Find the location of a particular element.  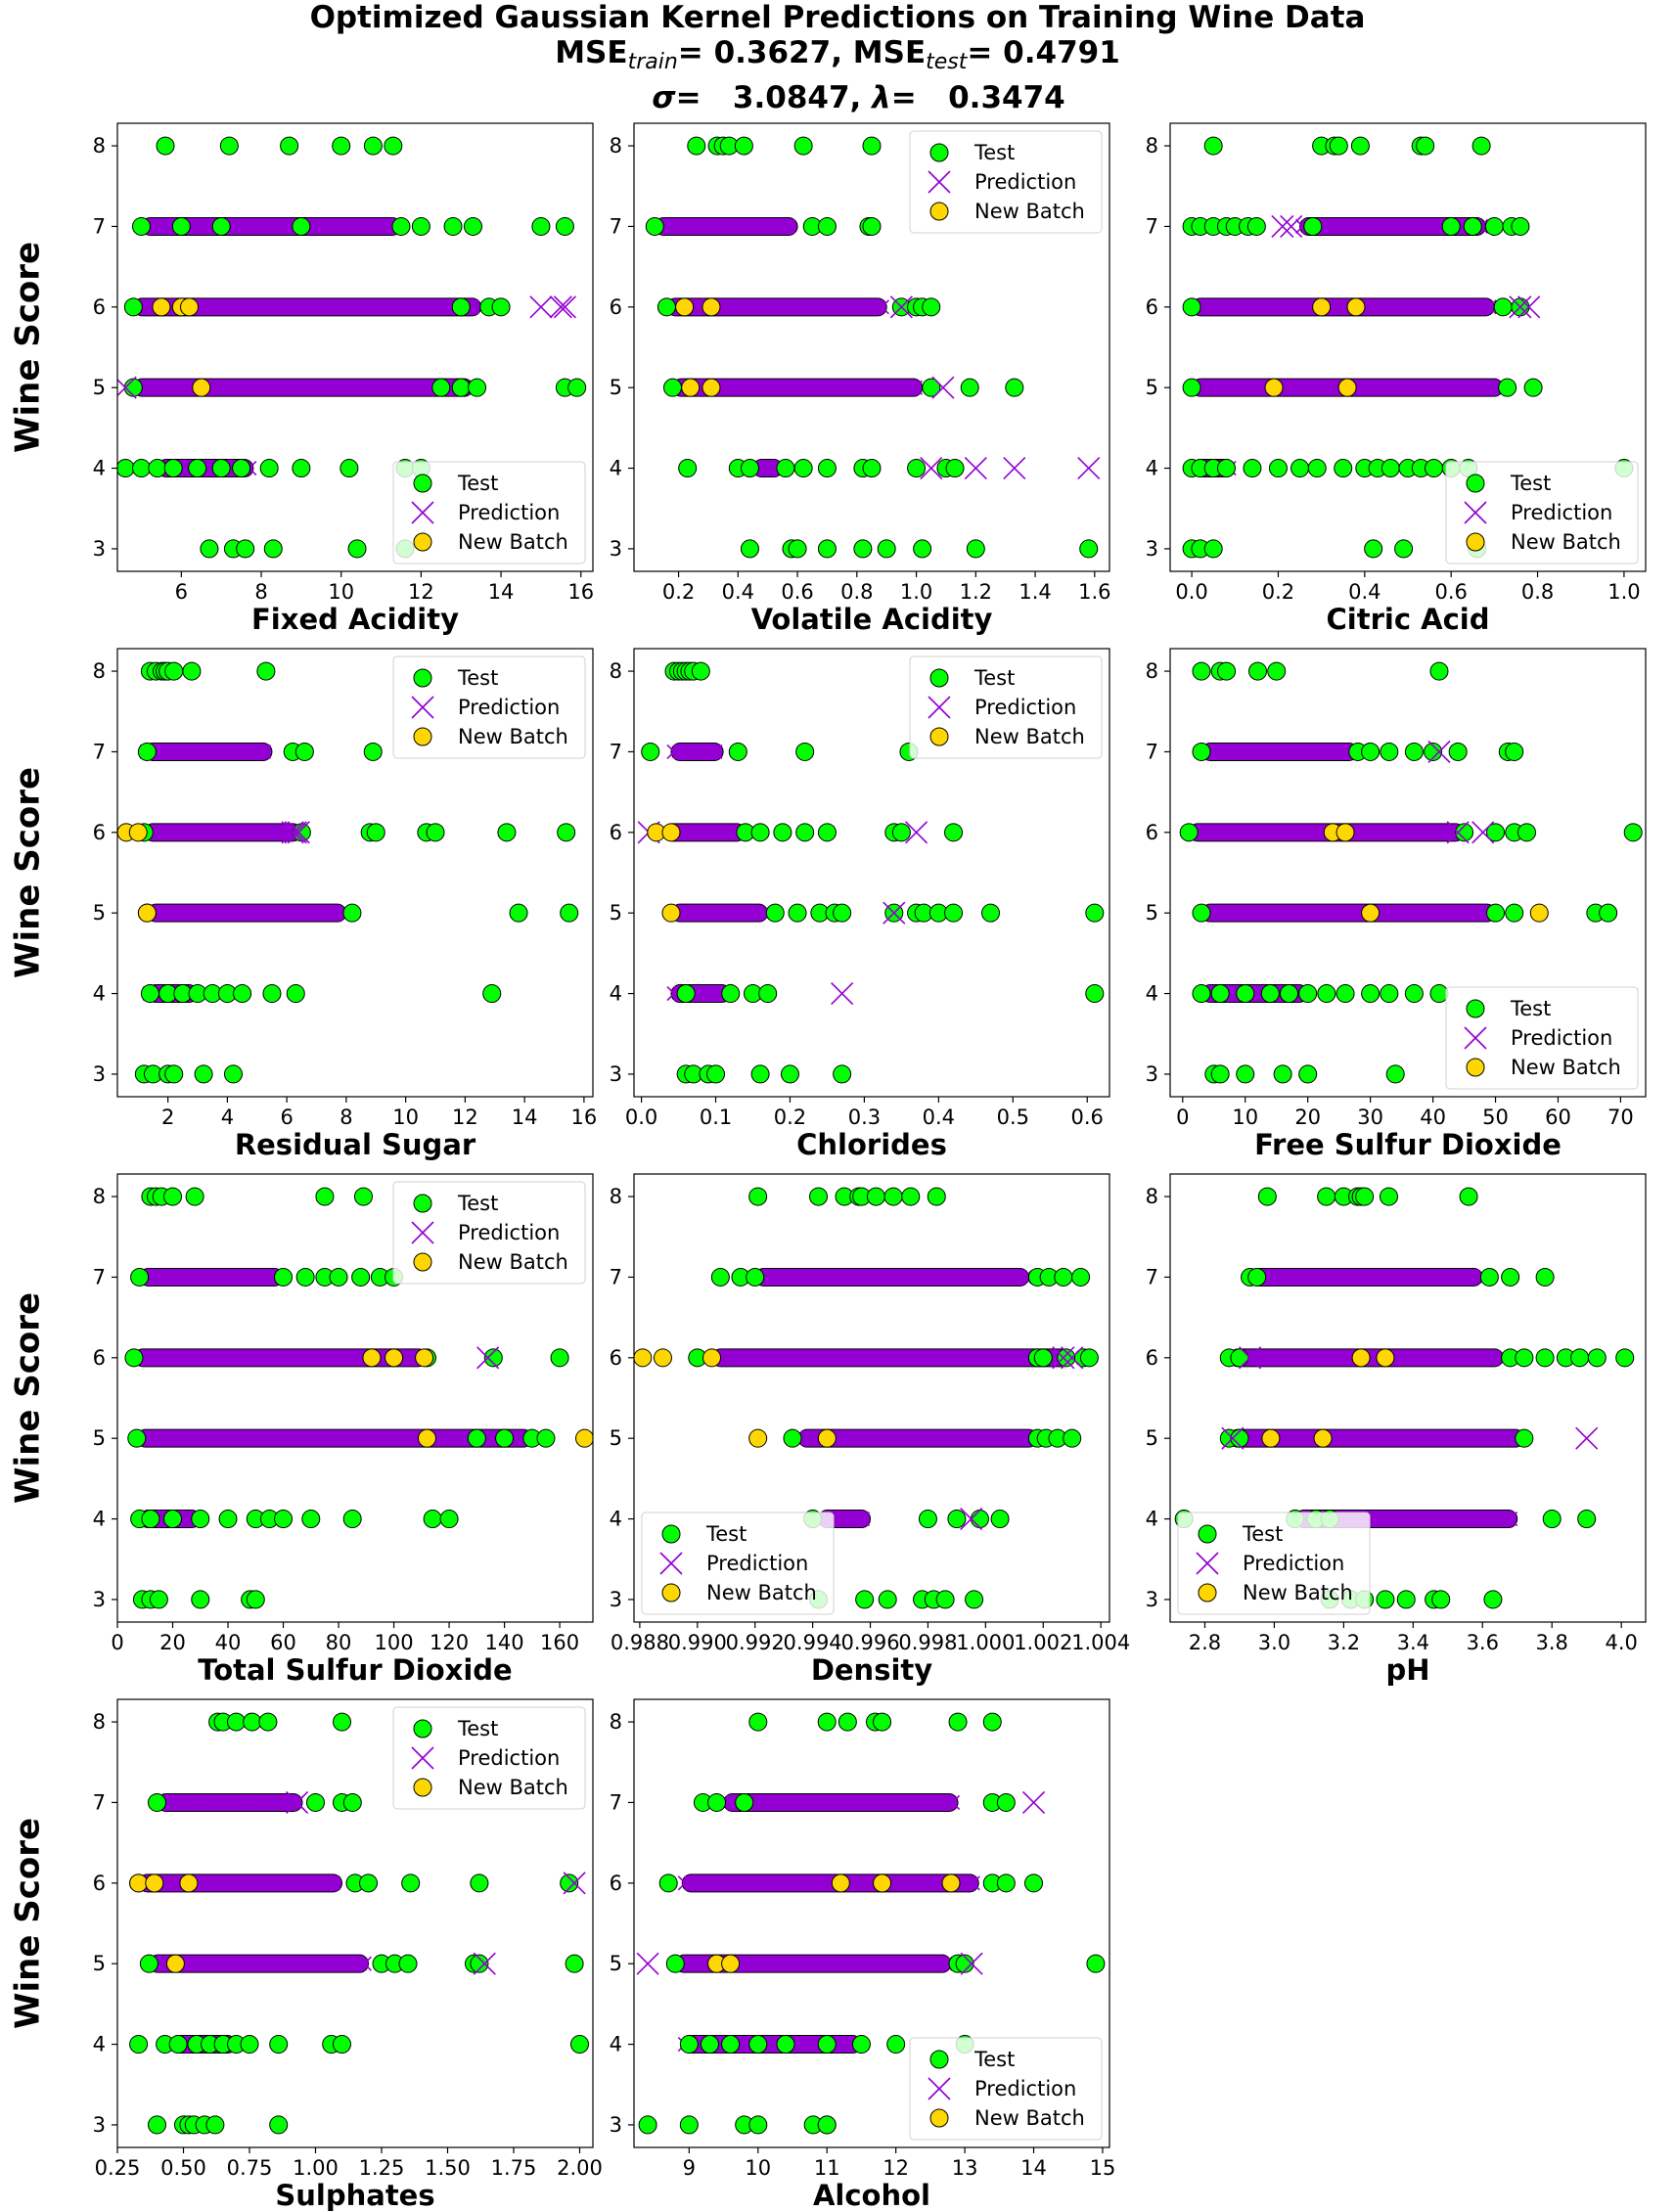

x-tick-label: 1.4 is located at coordinates (1035, 592).